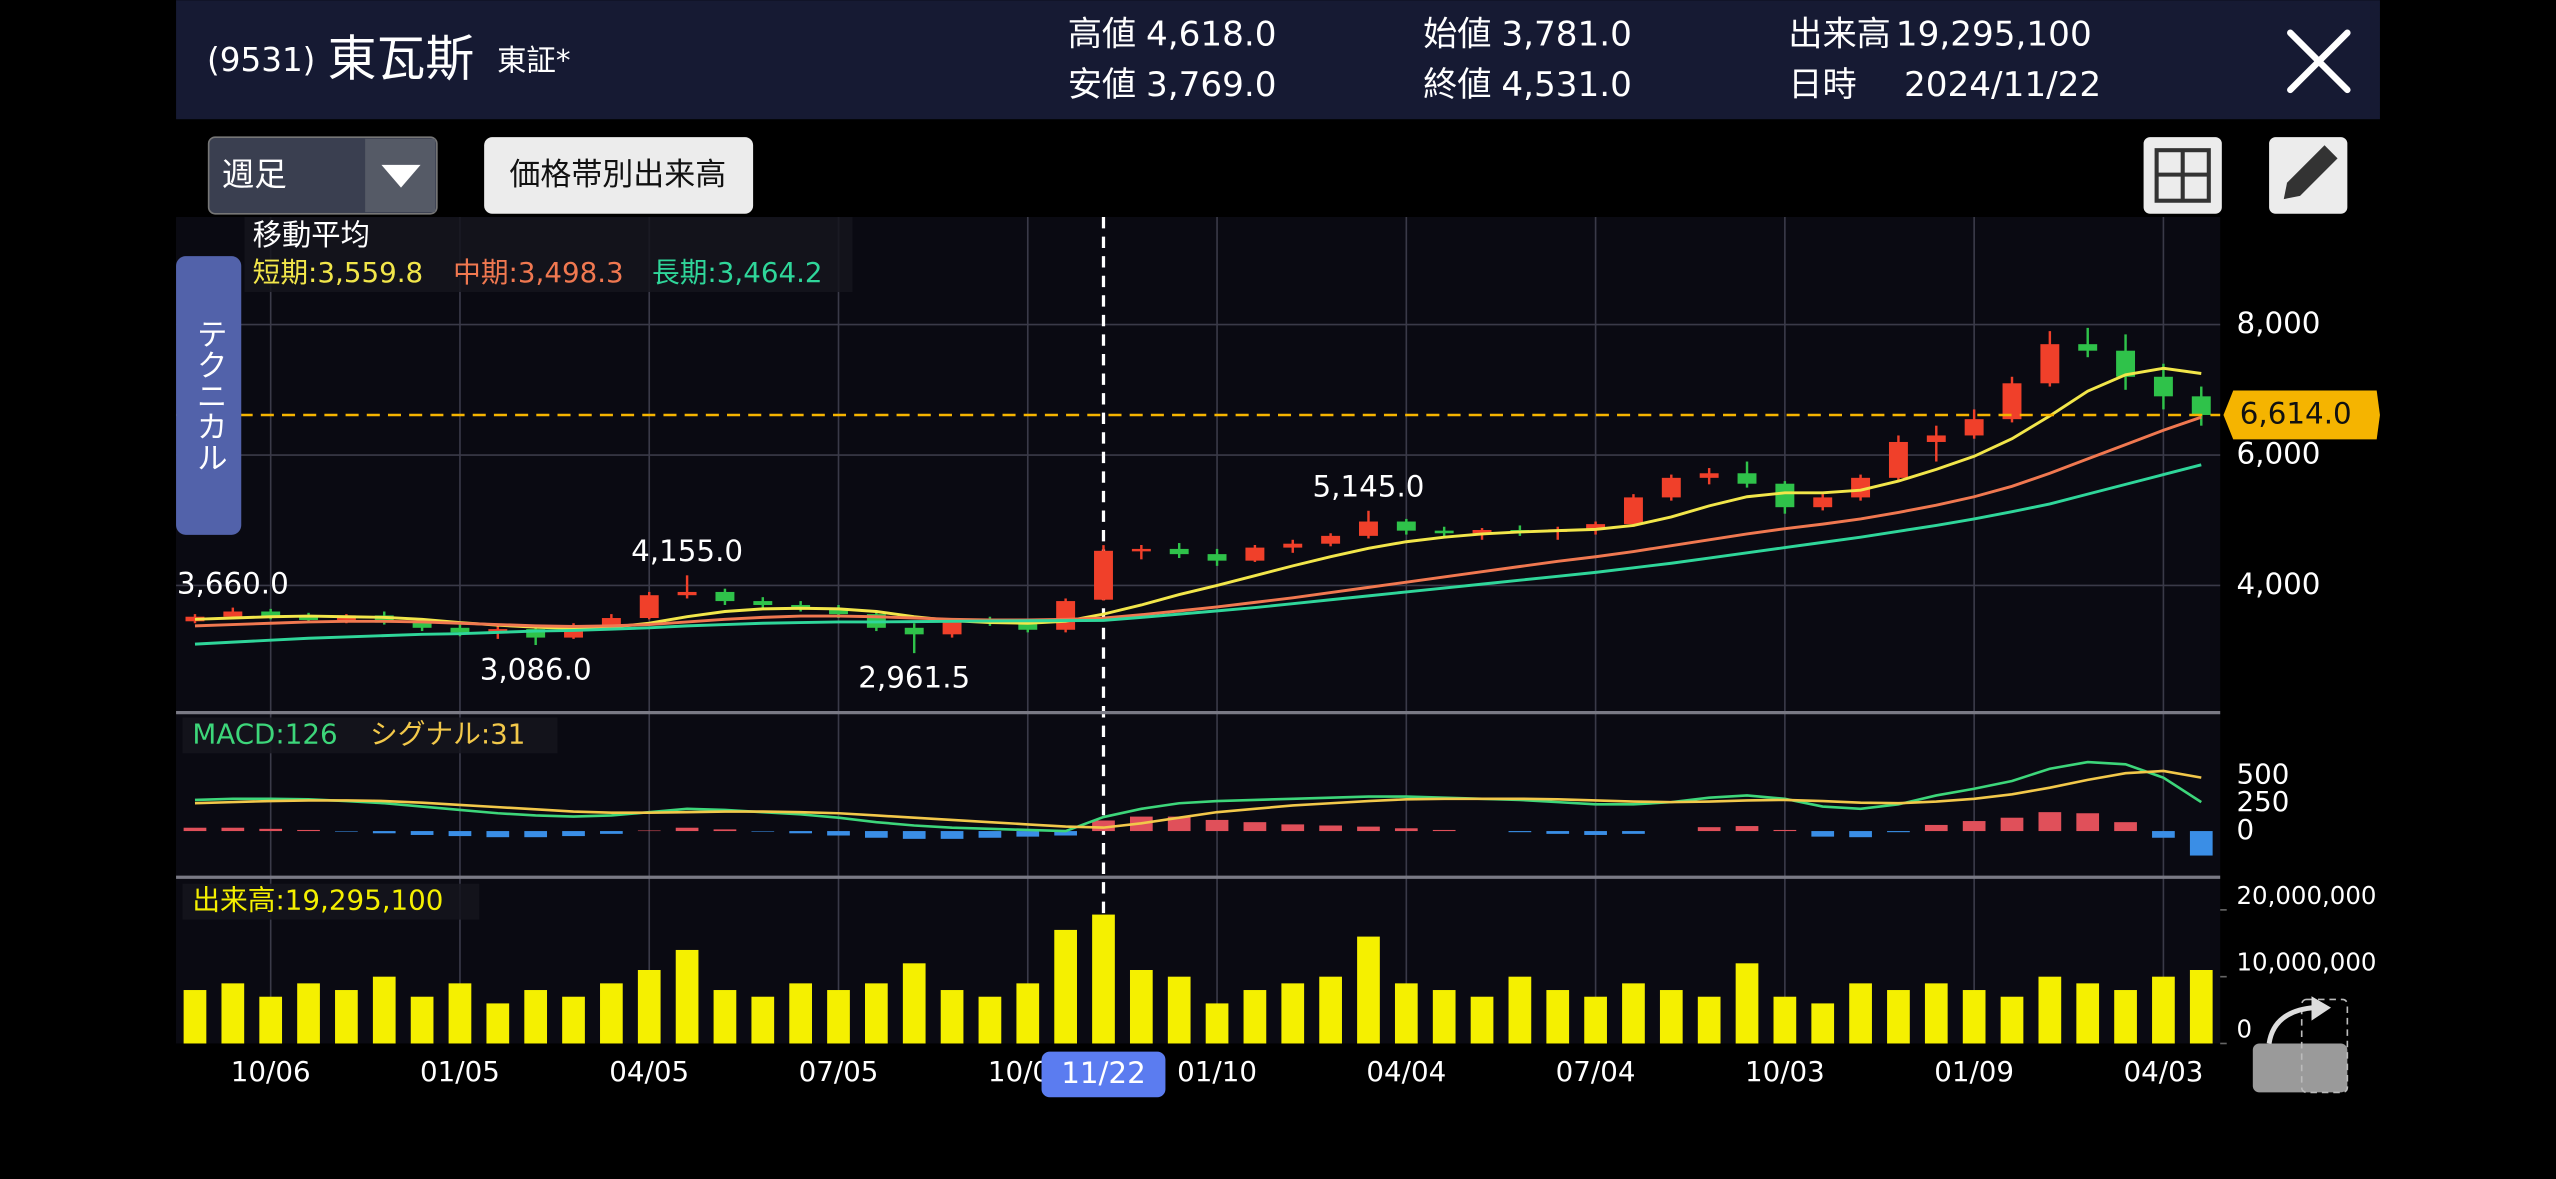 Image resolution: width=2556 pixels, height=1179 pixels. Describe the element at coordinates (1103, 1074) in the screenshot. I see `crosshair-tag` at that location.